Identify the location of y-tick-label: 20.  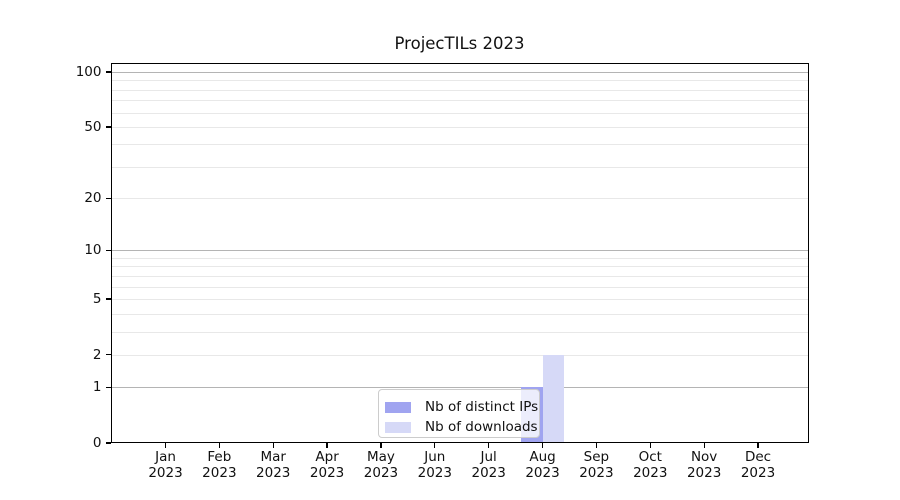
(93, 198).